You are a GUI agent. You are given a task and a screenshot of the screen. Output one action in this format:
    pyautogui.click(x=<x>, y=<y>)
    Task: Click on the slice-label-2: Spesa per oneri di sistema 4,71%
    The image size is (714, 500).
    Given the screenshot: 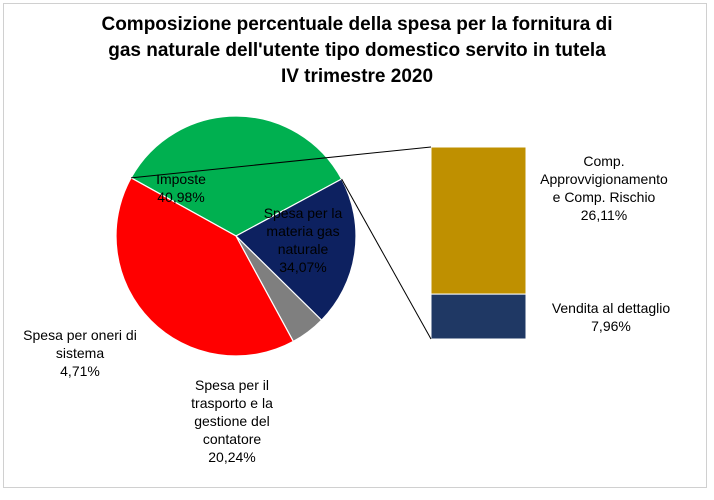 What is the action you would take?
    pyautogui.click(x=80, y=353)
    